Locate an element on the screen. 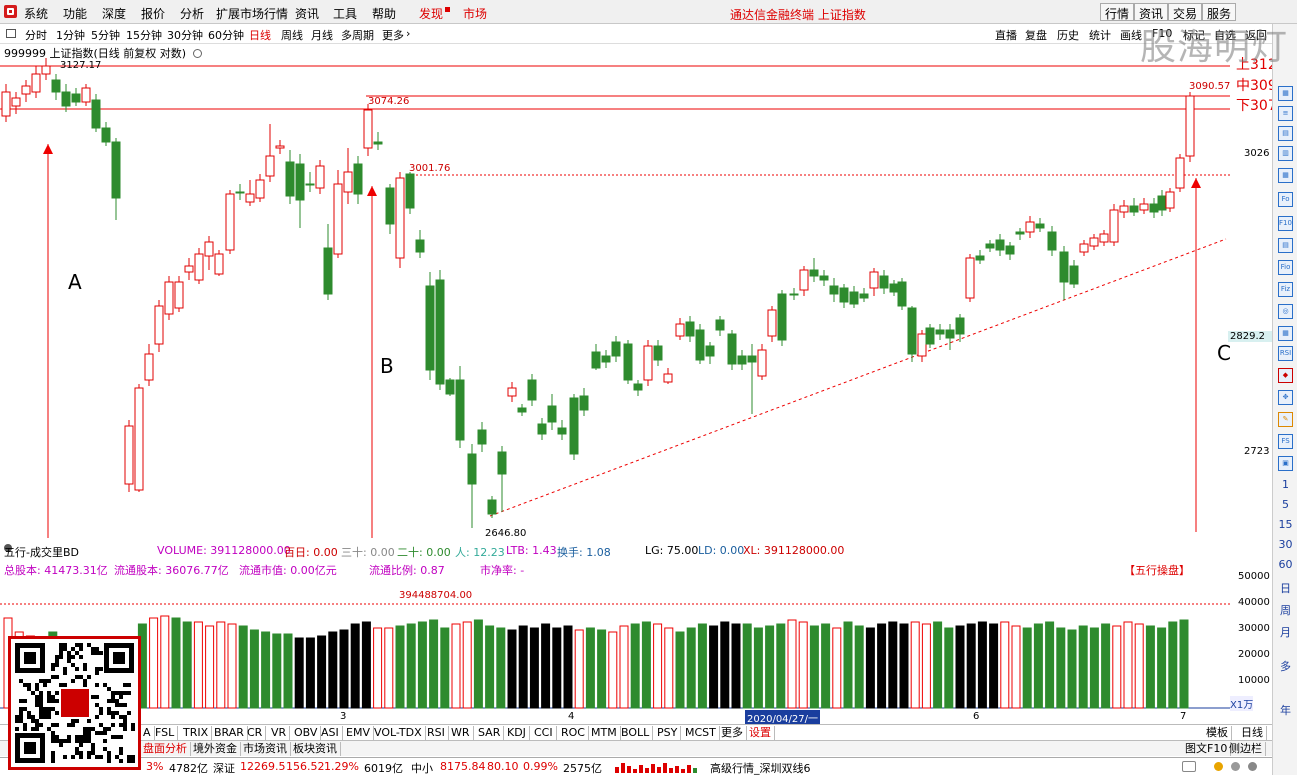 This screenshot has height=776, width=1297. indicator-tab-15: ROC is located at coordinates (573, 733).